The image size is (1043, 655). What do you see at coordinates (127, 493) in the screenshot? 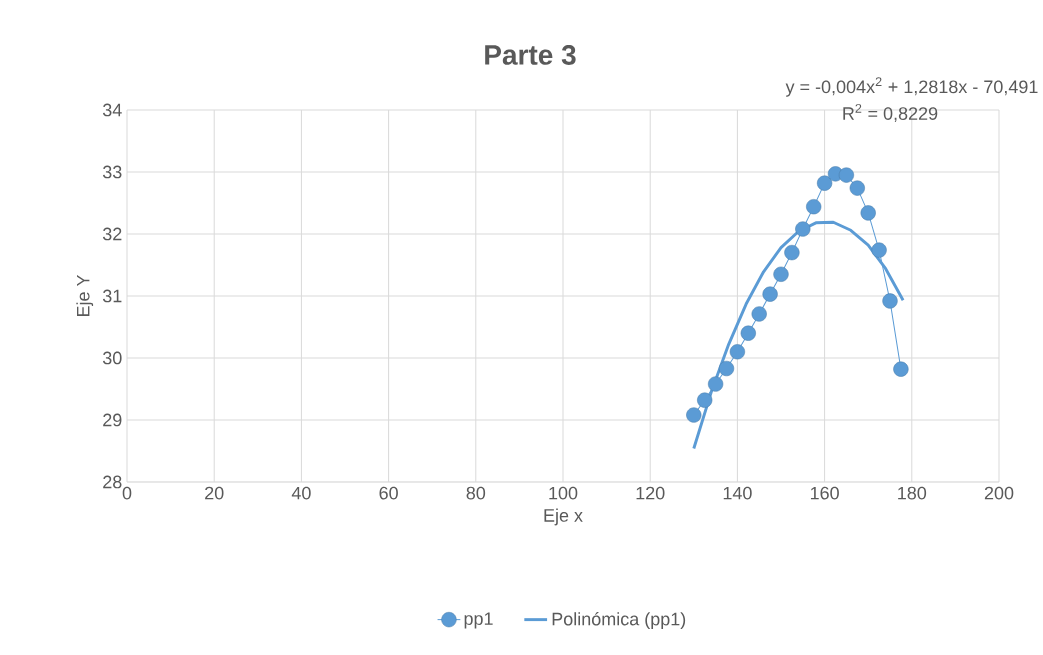
I see `x-tick-label: 0` at bounding box center [127, 493].